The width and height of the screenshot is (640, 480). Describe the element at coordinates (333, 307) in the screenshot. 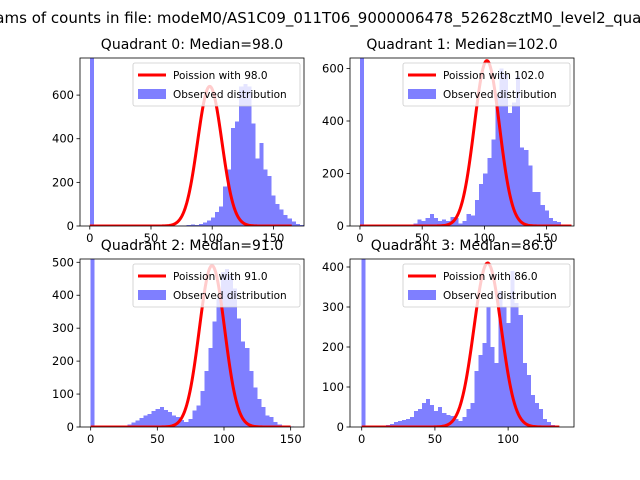

I see `y-tick-label: 300` at that location.